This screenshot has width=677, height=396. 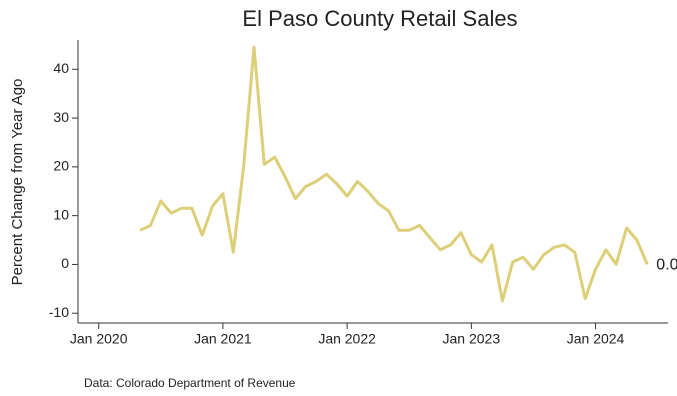 I want to click on x-tick-label: Jan 2024, so click(x=596, y=339).